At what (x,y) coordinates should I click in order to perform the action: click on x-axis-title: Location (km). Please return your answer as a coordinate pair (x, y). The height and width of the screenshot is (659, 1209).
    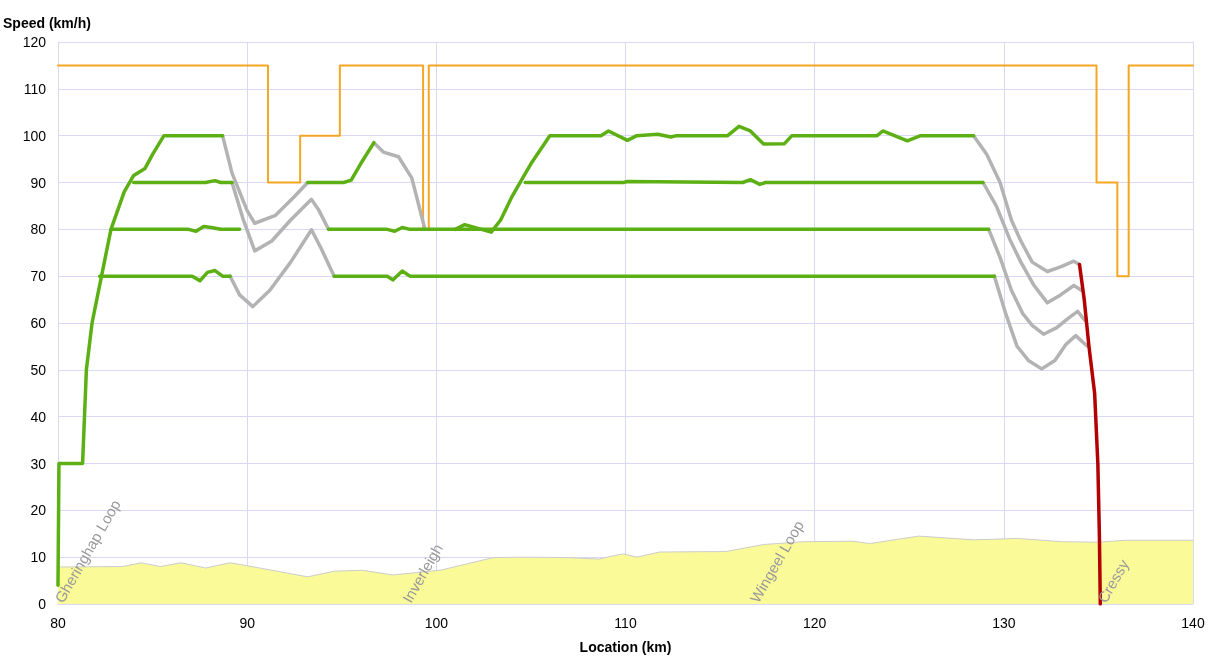
    Looking at the image, I should click on (625, 647).